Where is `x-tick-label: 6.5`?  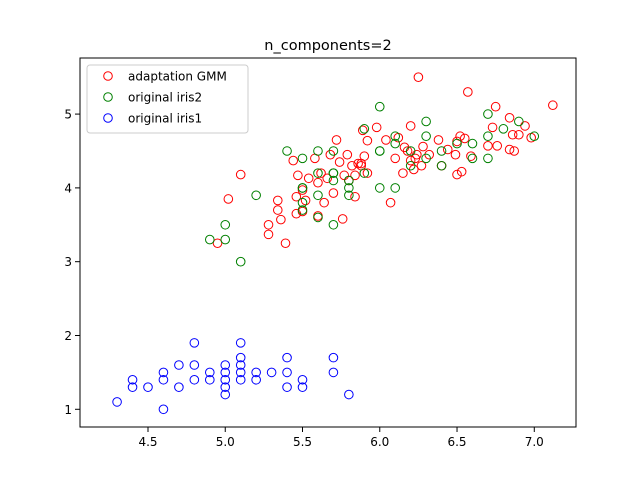
x-tick-label: 6.5 is located at coordinates (456, 442).